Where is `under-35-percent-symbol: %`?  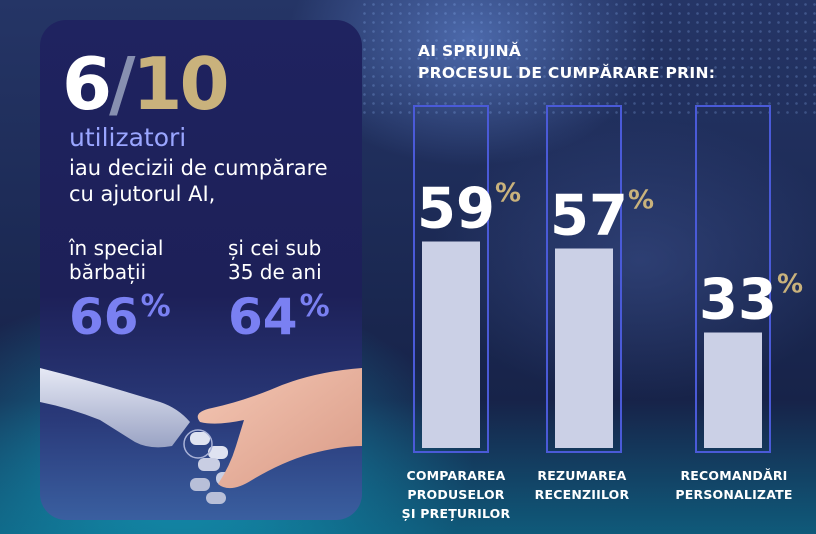
under-35-percent-symbol: % is located at coordinates (314, 306).